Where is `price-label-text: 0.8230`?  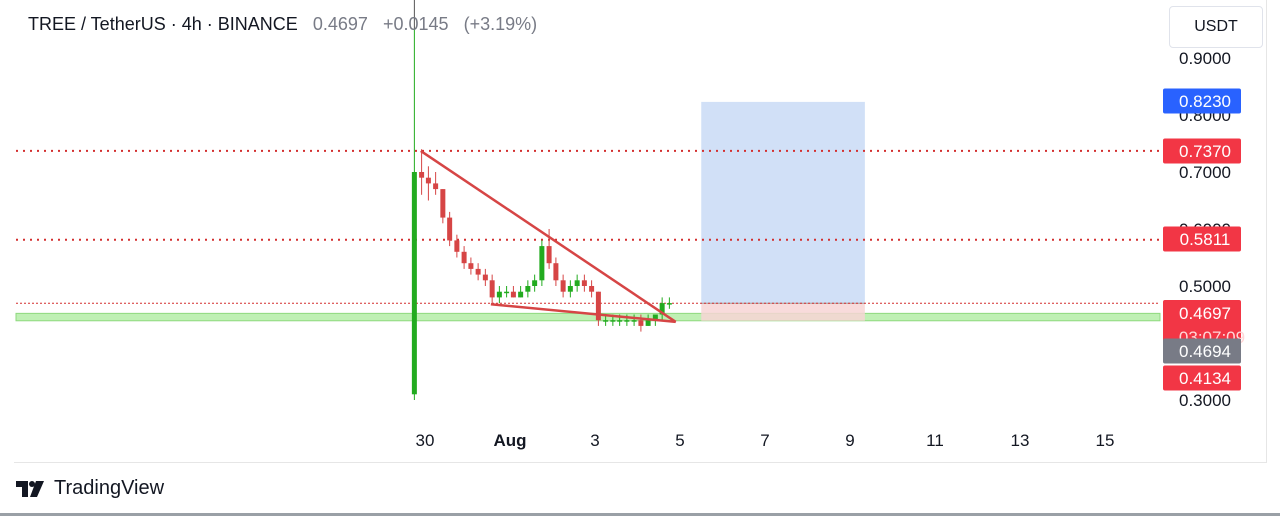 price-label-text: 0.8230 is located at coordinates (1205, 101).